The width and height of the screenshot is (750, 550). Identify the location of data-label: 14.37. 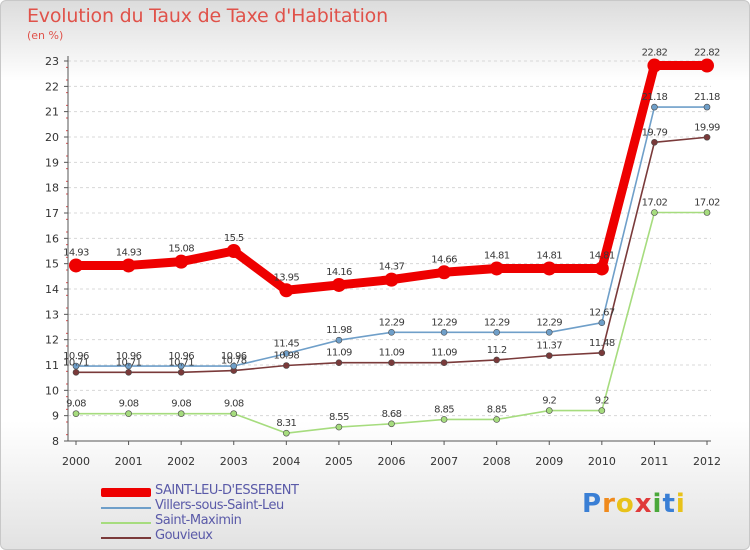
(392, 267).